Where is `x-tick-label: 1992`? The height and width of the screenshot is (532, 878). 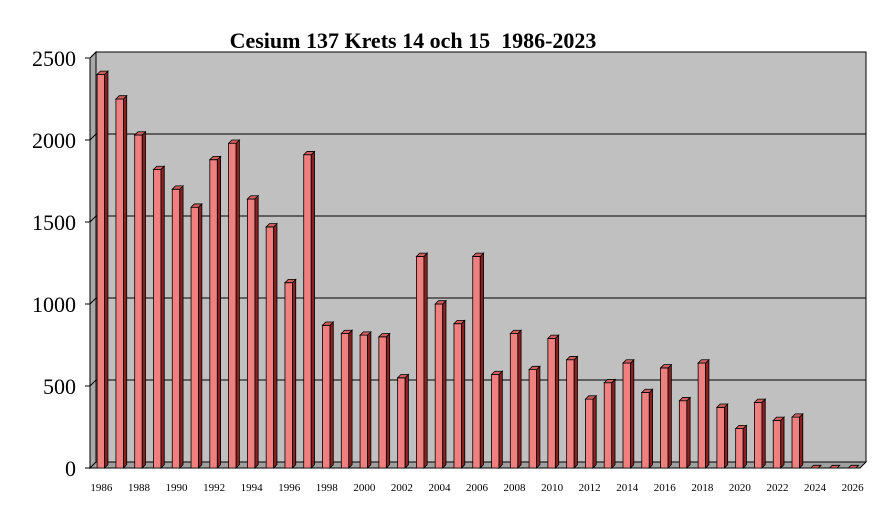
x-tick-label: 1992 is located at coordinates (214, 488).